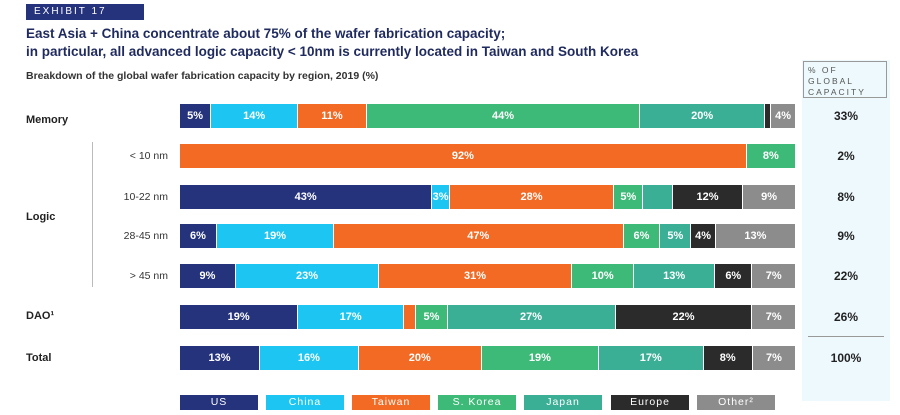  I want to click on global-capacity-panel, so click(846, 230).